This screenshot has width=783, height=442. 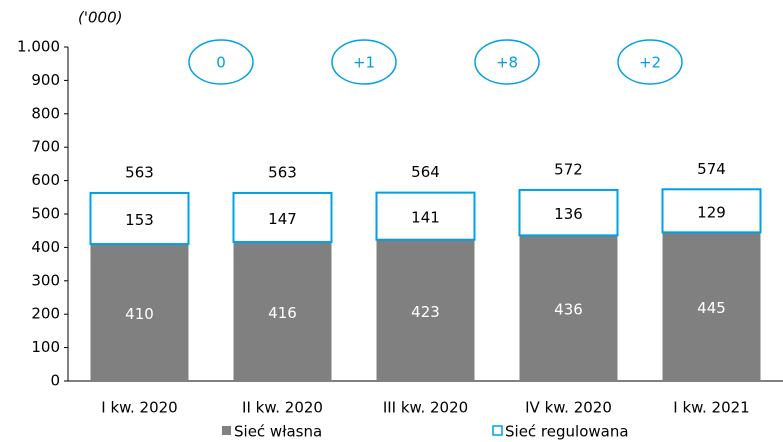 I want to click on data-label: 141, so click(x=425, y=218).